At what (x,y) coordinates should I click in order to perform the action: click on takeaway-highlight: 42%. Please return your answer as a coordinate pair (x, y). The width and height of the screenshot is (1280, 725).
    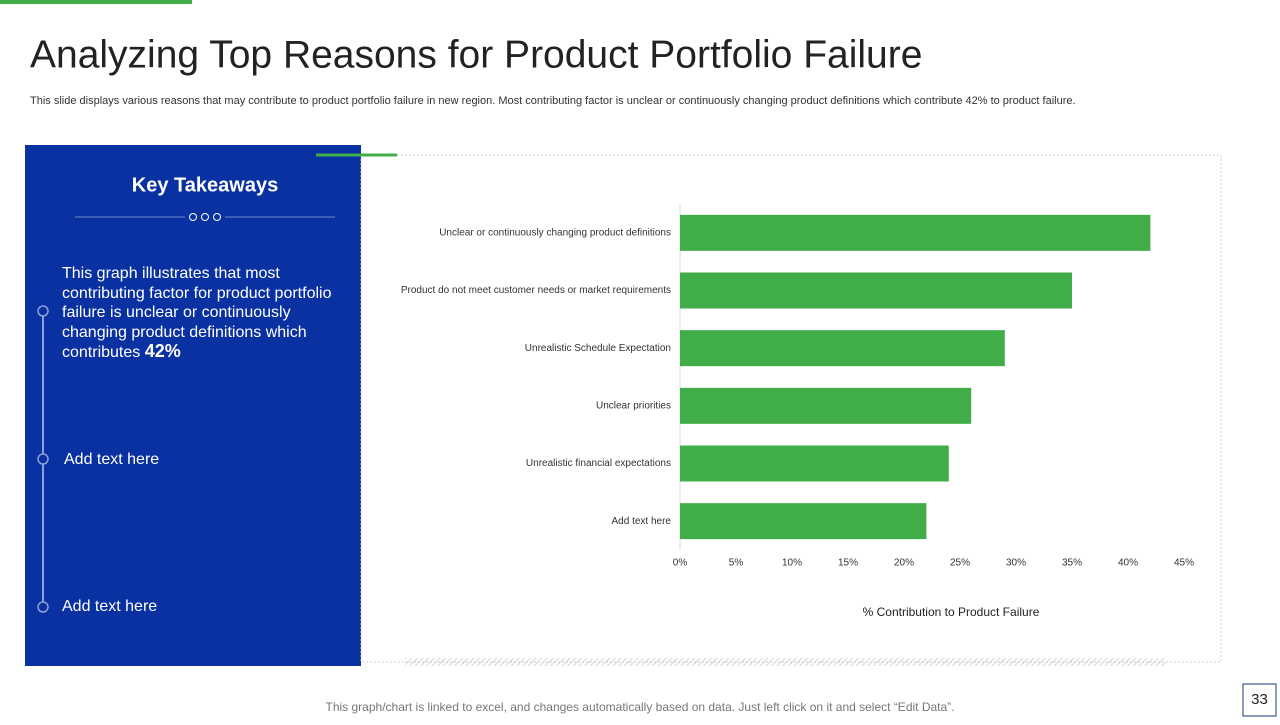
    Looking at the image, I should click on (162, 351).